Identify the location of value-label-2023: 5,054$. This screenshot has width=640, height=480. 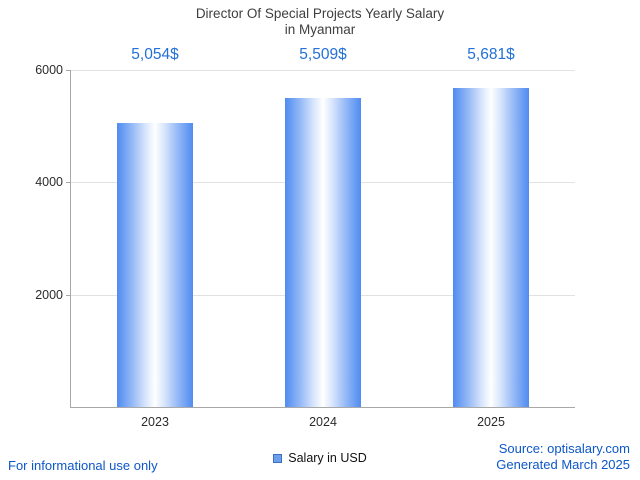
(155, 54).